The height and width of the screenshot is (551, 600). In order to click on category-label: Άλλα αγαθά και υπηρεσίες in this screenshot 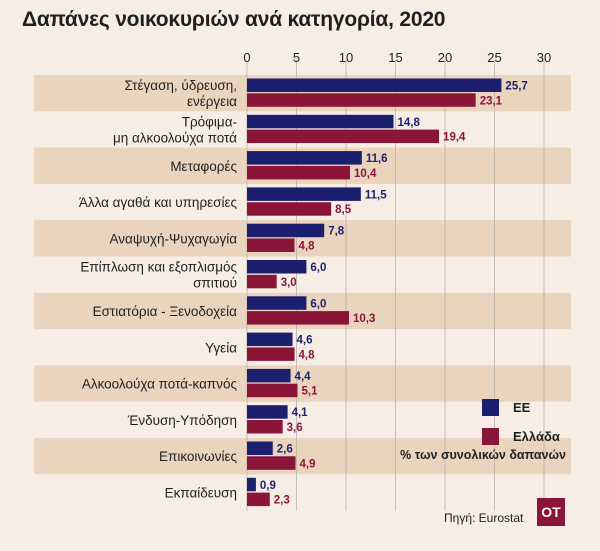, I will do `click(158, 202)`.